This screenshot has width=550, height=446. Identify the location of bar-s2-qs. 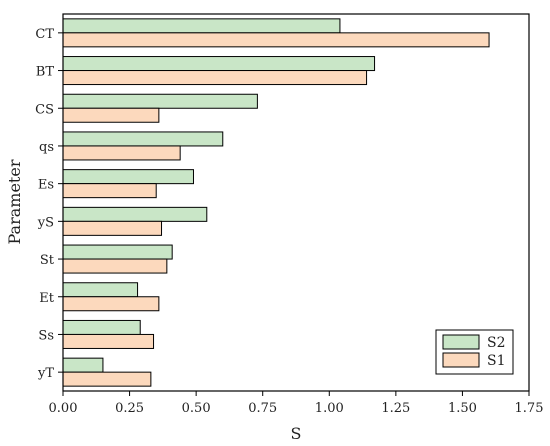
(143, 139).